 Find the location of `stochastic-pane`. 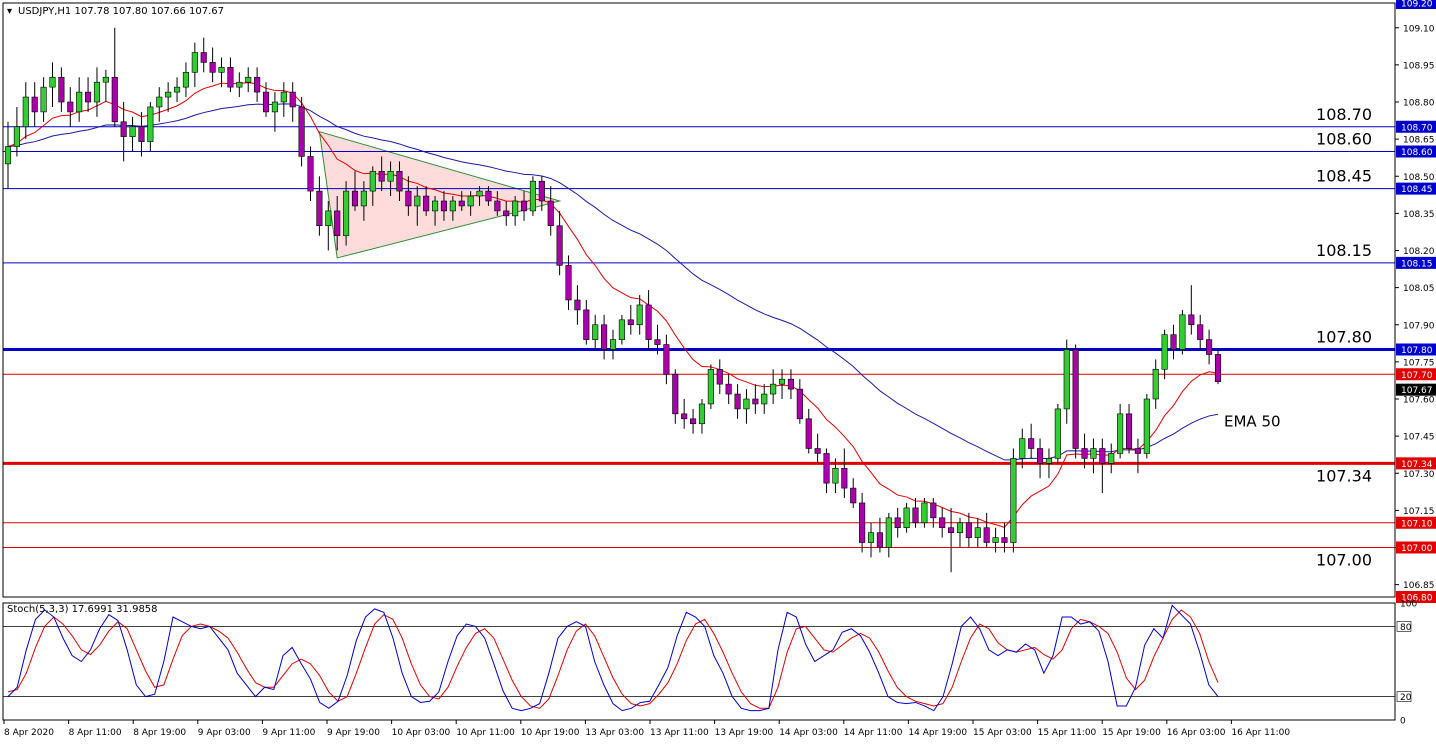

stochastic-pane is located at coordinates (699, 658).